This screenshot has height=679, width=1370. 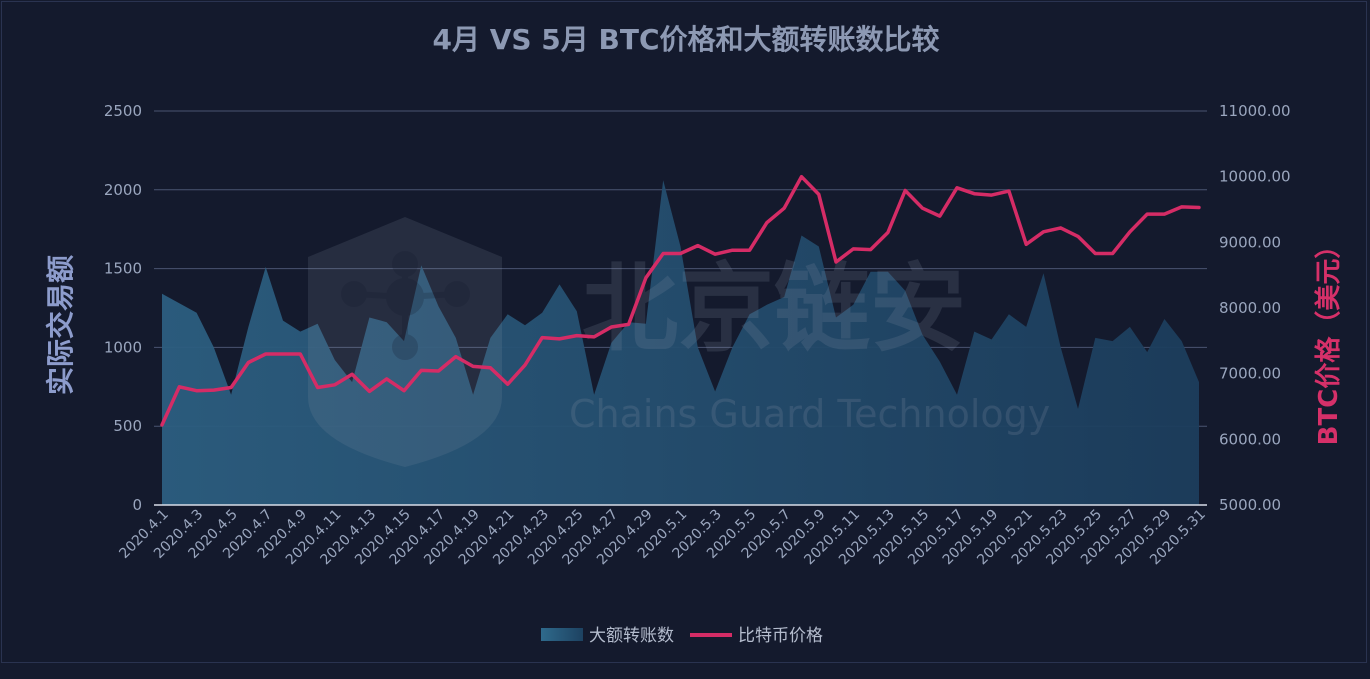 What do you see at coordinates (1255, 177) in the screenshot?
I see `y-right-tick-label: 10000.00` at bounding box center [1255, 177].